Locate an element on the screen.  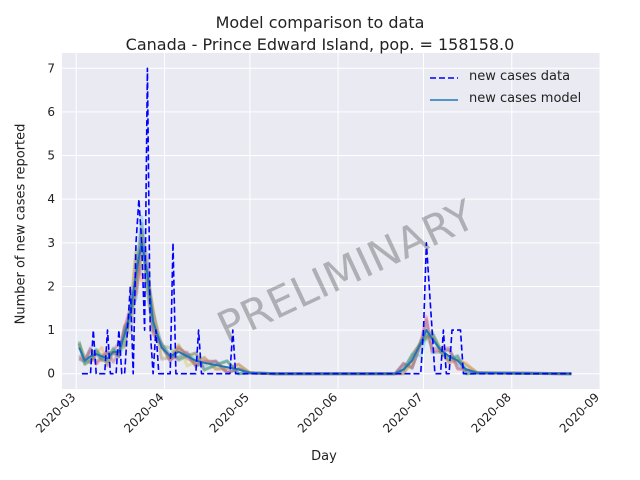
legend: new cases data new cases model is located at coordinates (510, 89).